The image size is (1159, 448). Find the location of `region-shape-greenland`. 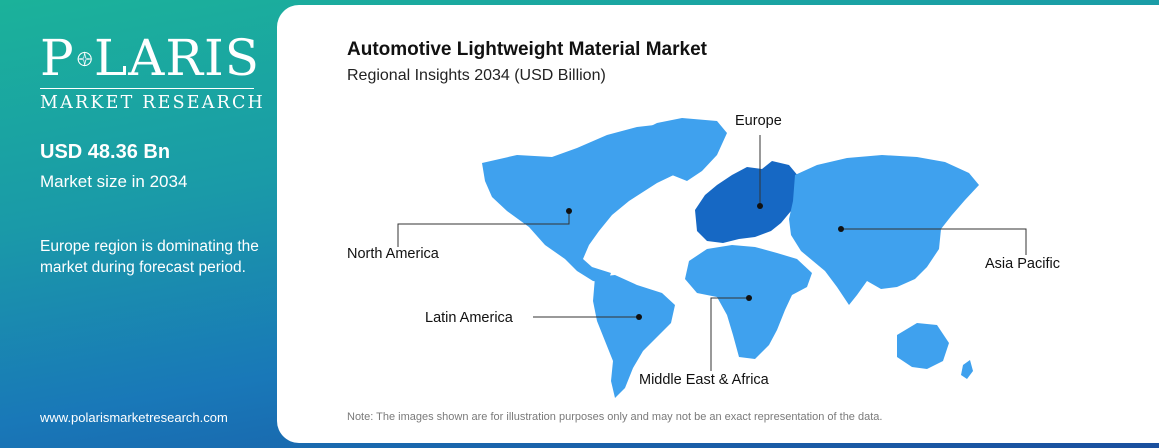

region-shape-greenland is located at coordinates (682, 149).